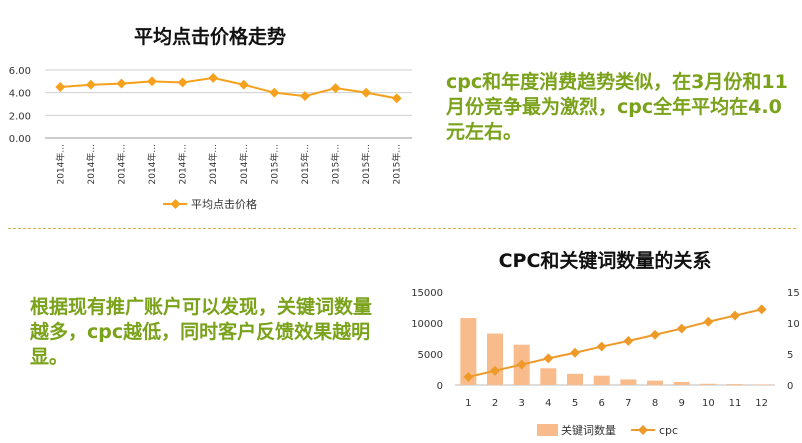  What do you see at coordinates (547, 430) in the screenshot?
I see `legend-bar-swatch` at bounding box center [547, 430].